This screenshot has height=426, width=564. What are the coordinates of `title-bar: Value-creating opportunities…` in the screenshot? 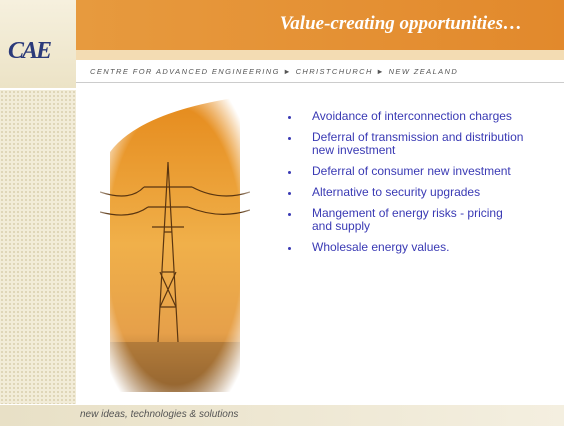 It's located at (320, 25).